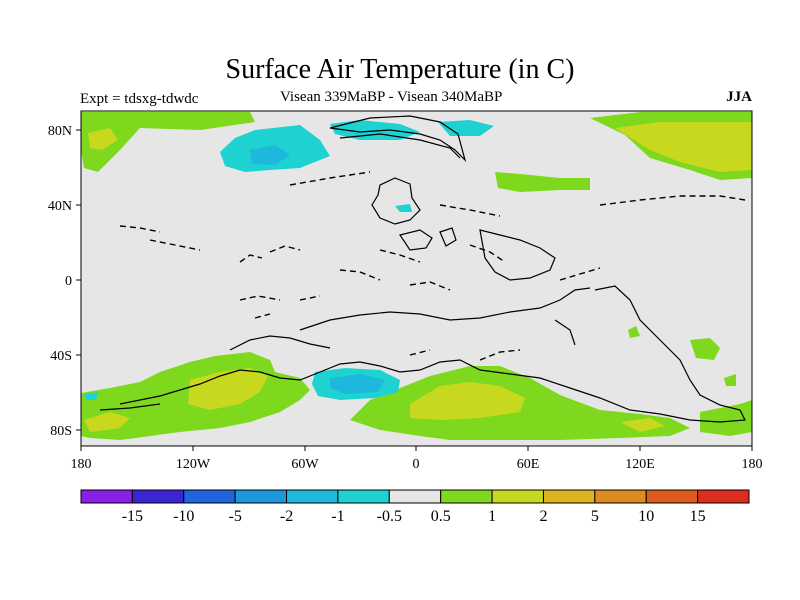 The width and height of the screenshot is (800, 600). I want to click on colorbar-label: 2, so click(543, 516).